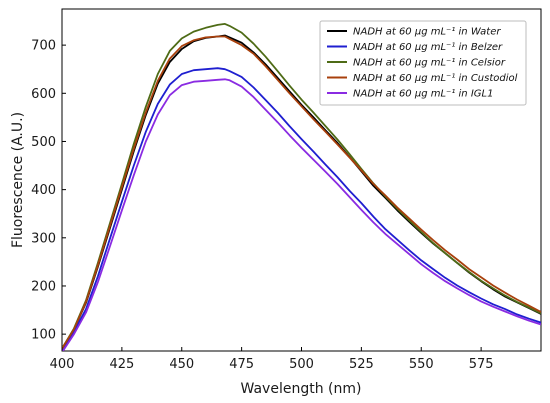 The height and width of the screenshot is (403, 550). What do you see at coordinates (121, 364) in the screenshot?
I see `x-tick-label: 425` at bounding box center [121, 364].